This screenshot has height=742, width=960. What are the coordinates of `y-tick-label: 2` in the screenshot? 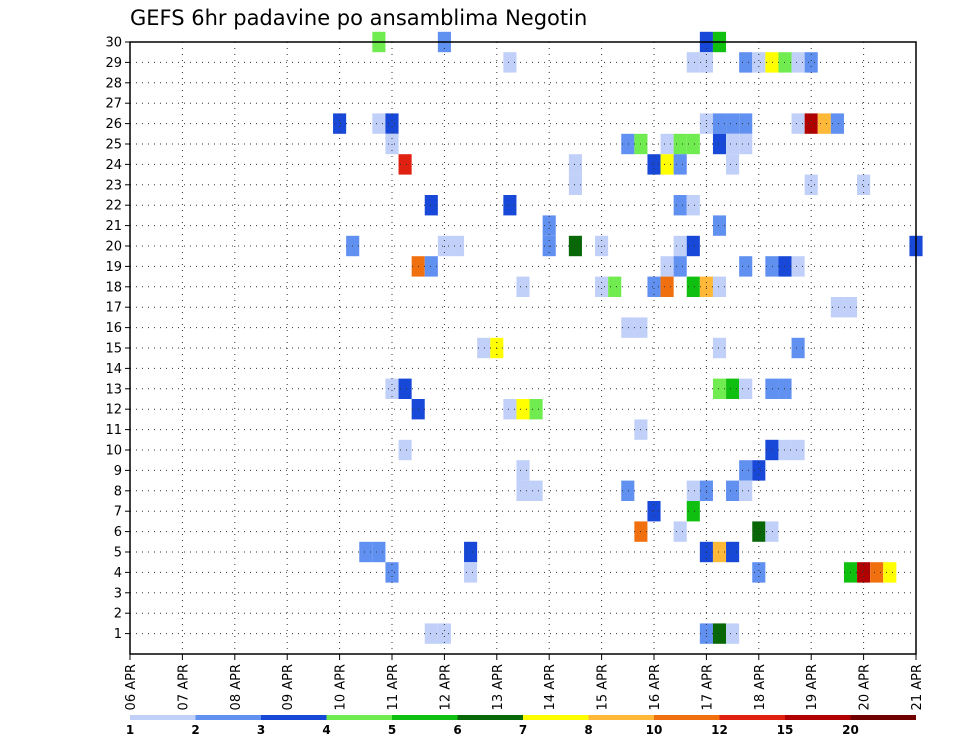 It's located at (118, 614).